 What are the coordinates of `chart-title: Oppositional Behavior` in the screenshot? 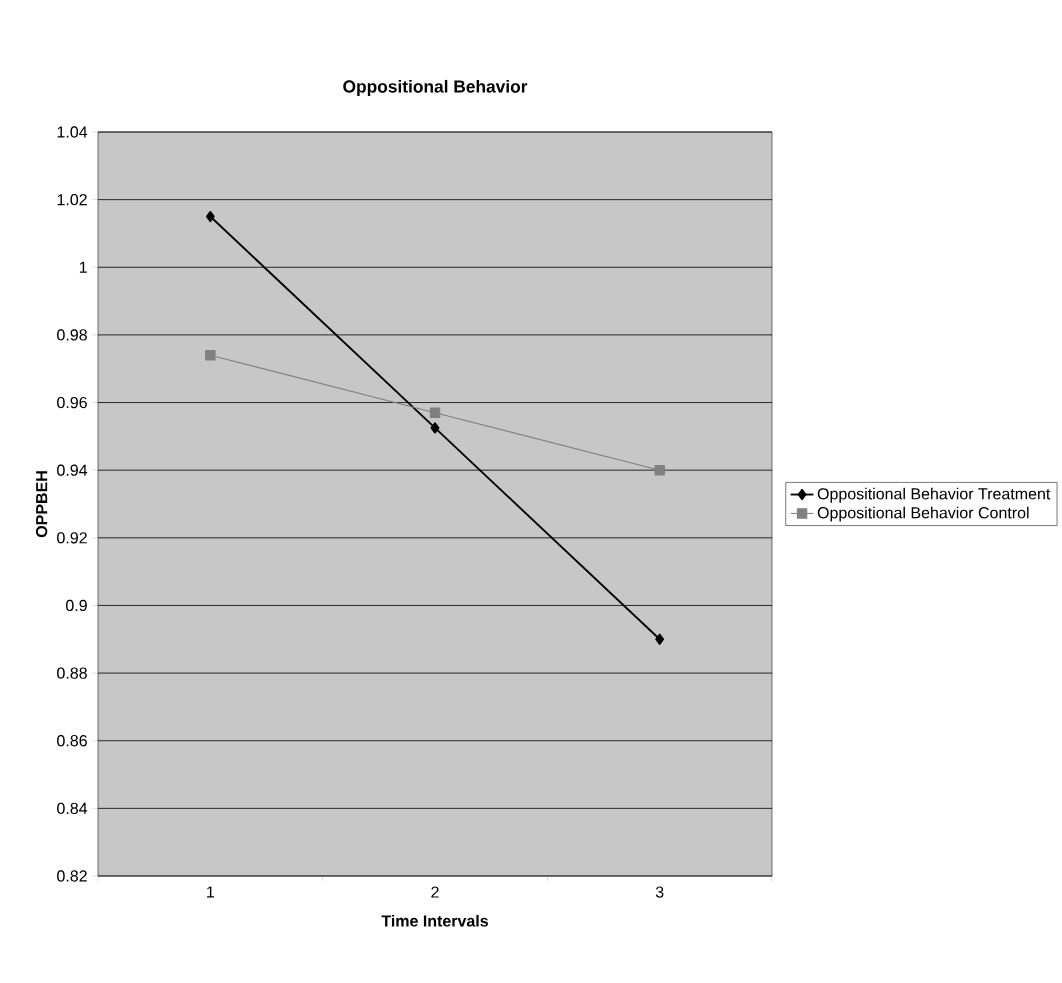 It's located at (435, 88).